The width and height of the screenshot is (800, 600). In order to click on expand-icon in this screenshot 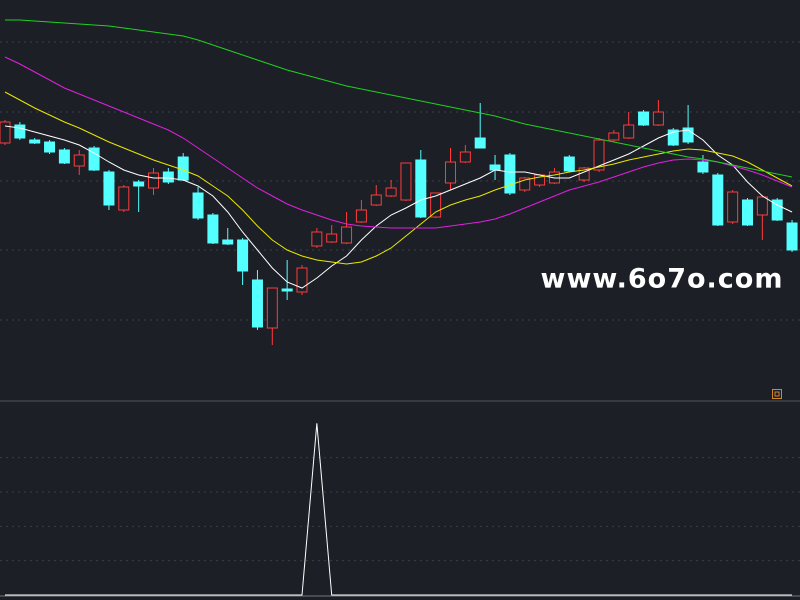, I will do `click(777, 394)`.